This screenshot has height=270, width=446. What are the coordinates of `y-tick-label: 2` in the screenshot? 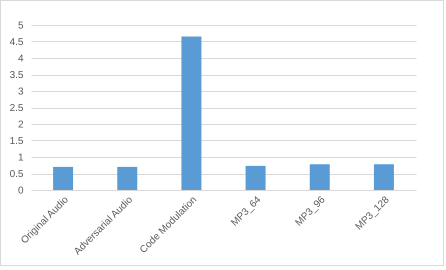 It's located at (21, 125).